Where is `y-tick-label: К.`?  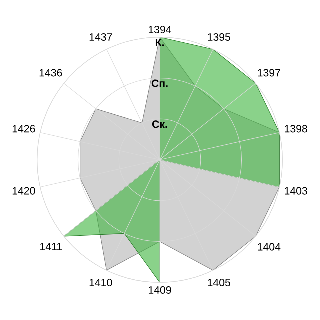 y-tick-label: К. is located at coordinates (160, 42).